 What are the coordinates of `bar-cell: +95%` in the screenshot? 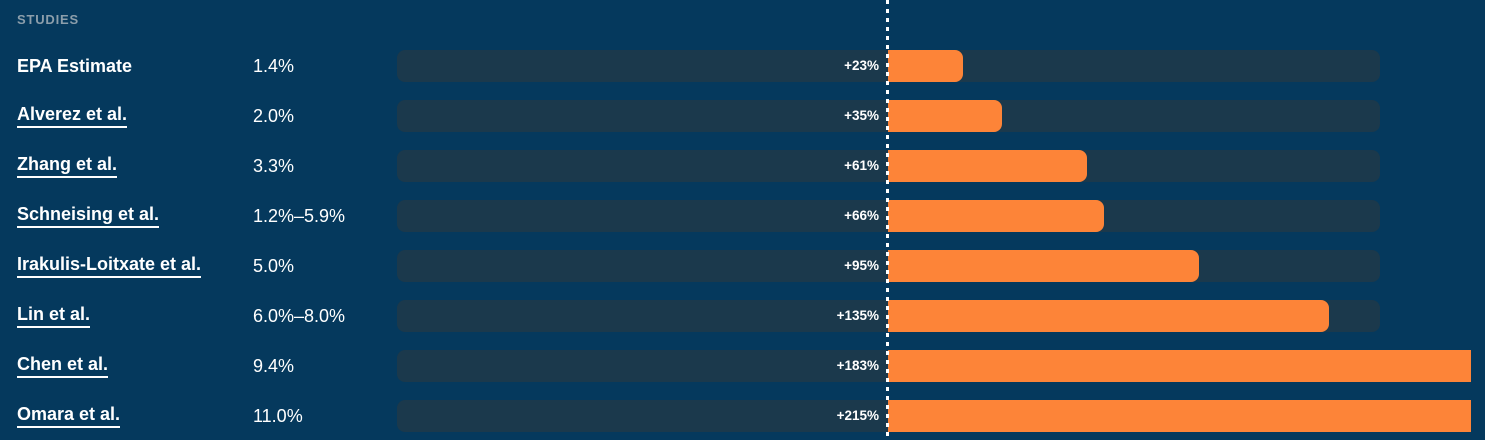 It's located at (934, 266).